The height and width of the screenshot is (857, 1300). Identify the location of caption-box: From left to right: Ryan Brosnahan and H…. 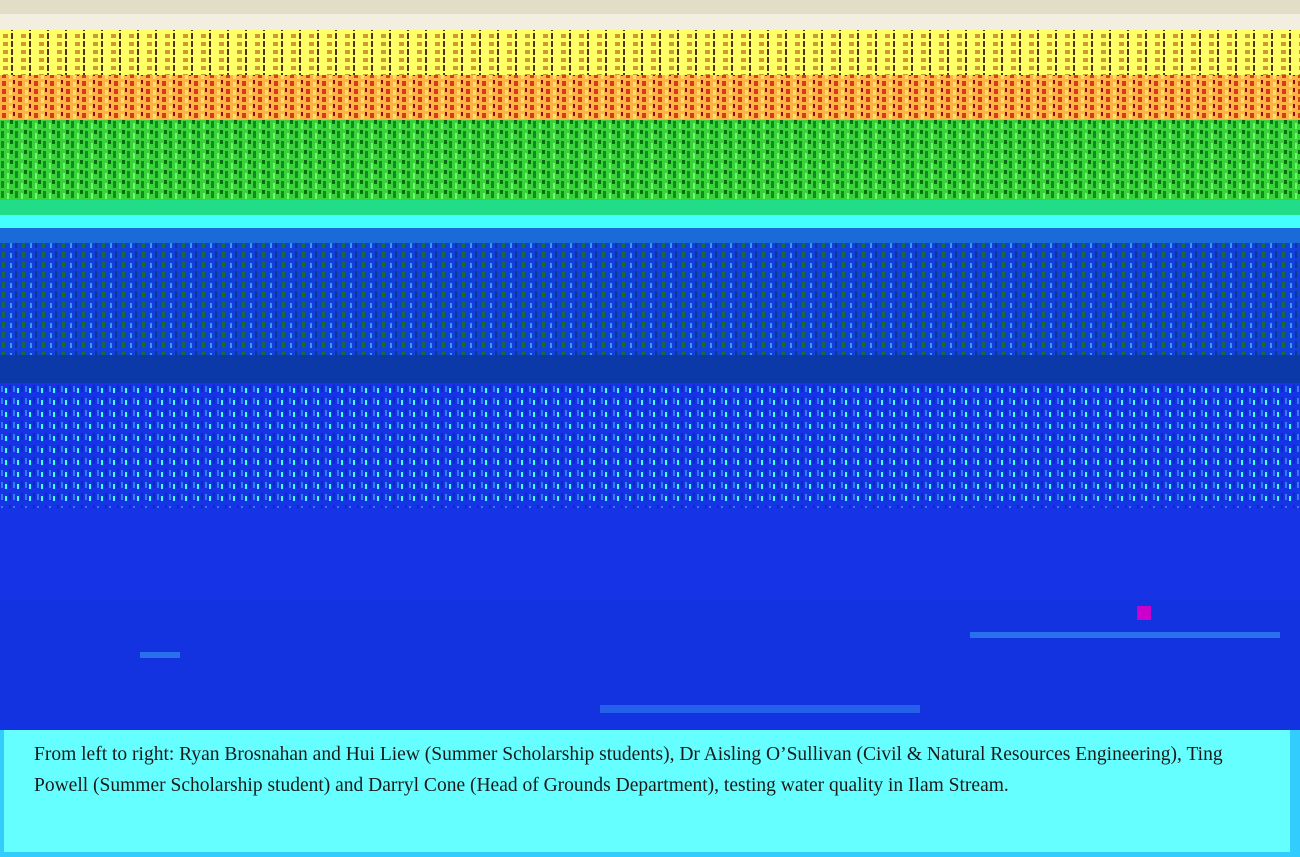
(647, 791).